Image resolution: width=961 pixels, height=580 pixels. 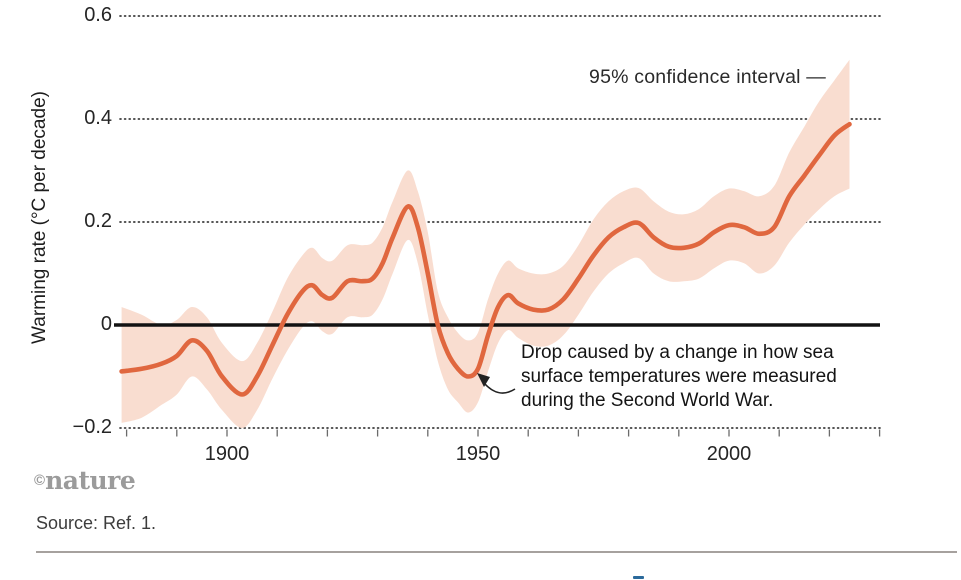 What do you see at coordinates (90, 480) in the screenshot?
I see `nature-wordmark: nature` at bounding box center [90, 480].